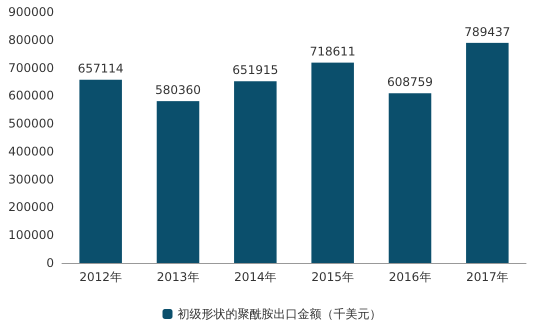  I want to click on x-tick-label: 2014年, so click(255, 277).